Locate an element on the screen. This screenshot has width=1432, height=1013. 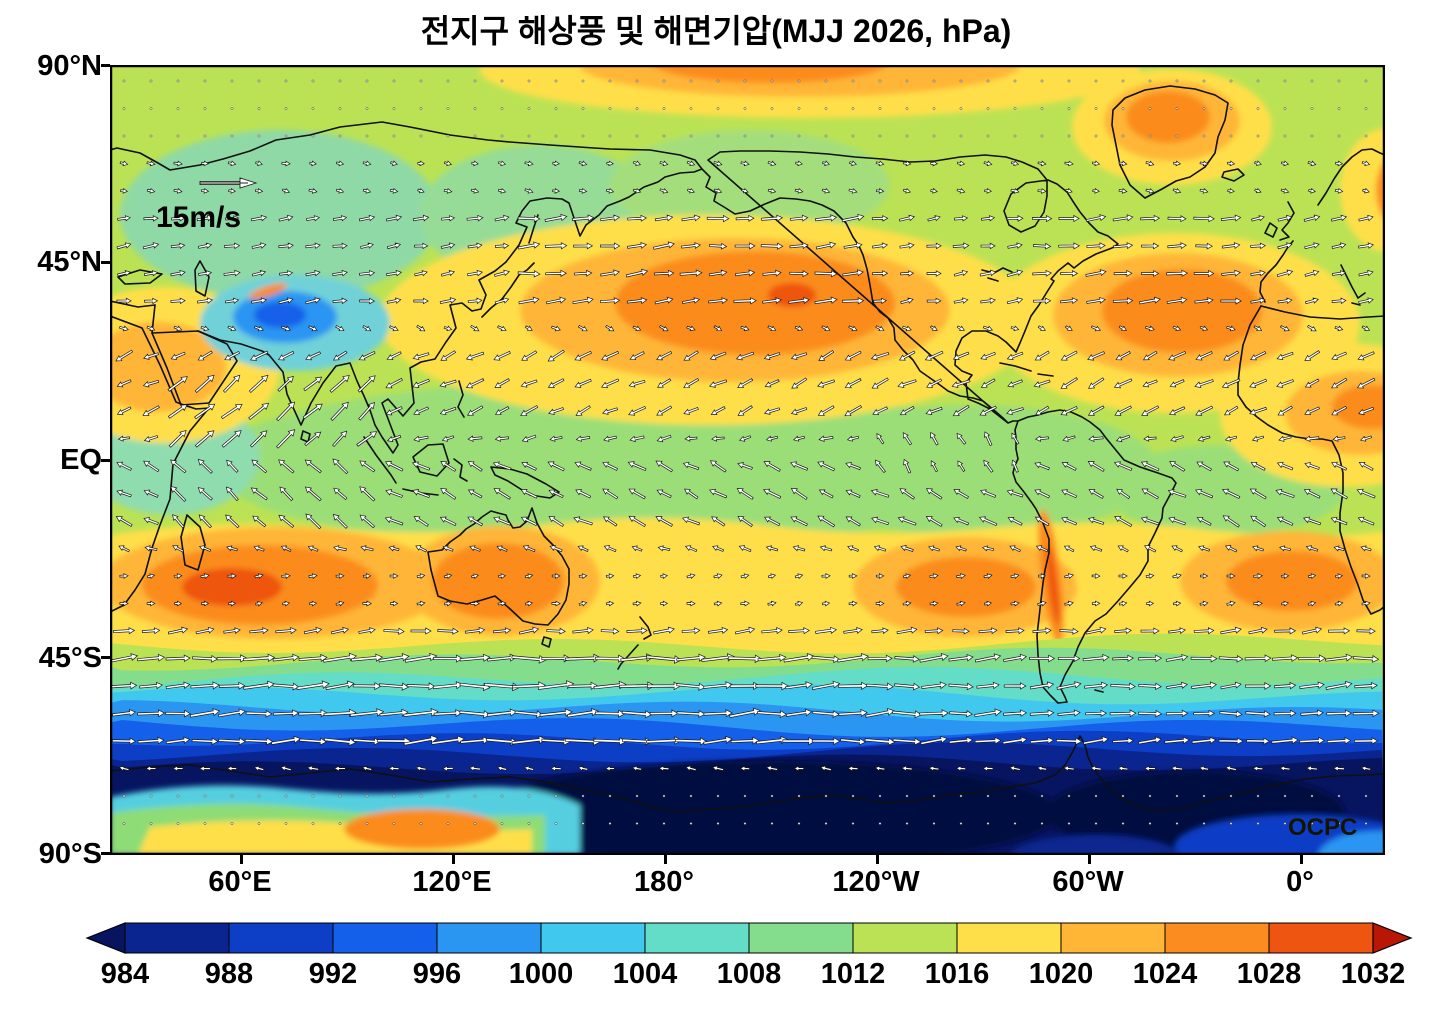
lon-tick is located at coordinates (241, 859).